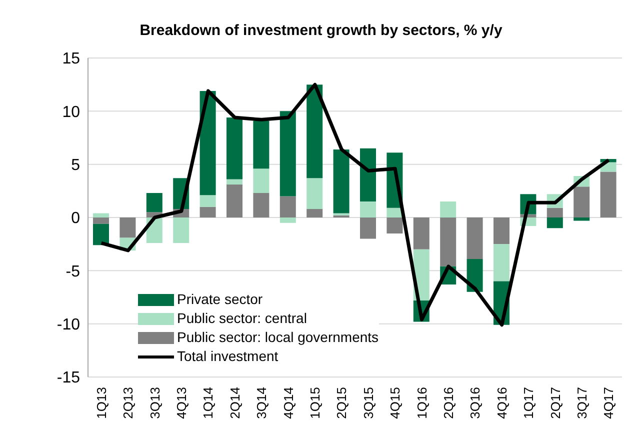  What do you see at coordinates (71, 112) in the screenshot?
I see `y-tick-label: 10` at bounding box center [71, 112].